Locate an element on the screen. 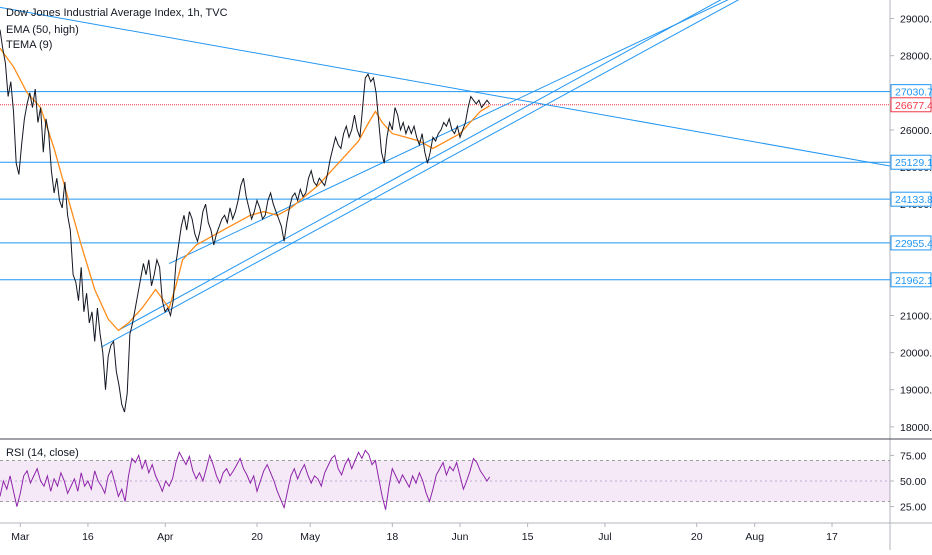 This screenshot has height=555, width=932. time-axis-label: 16 is located at coordinates (88, 537).